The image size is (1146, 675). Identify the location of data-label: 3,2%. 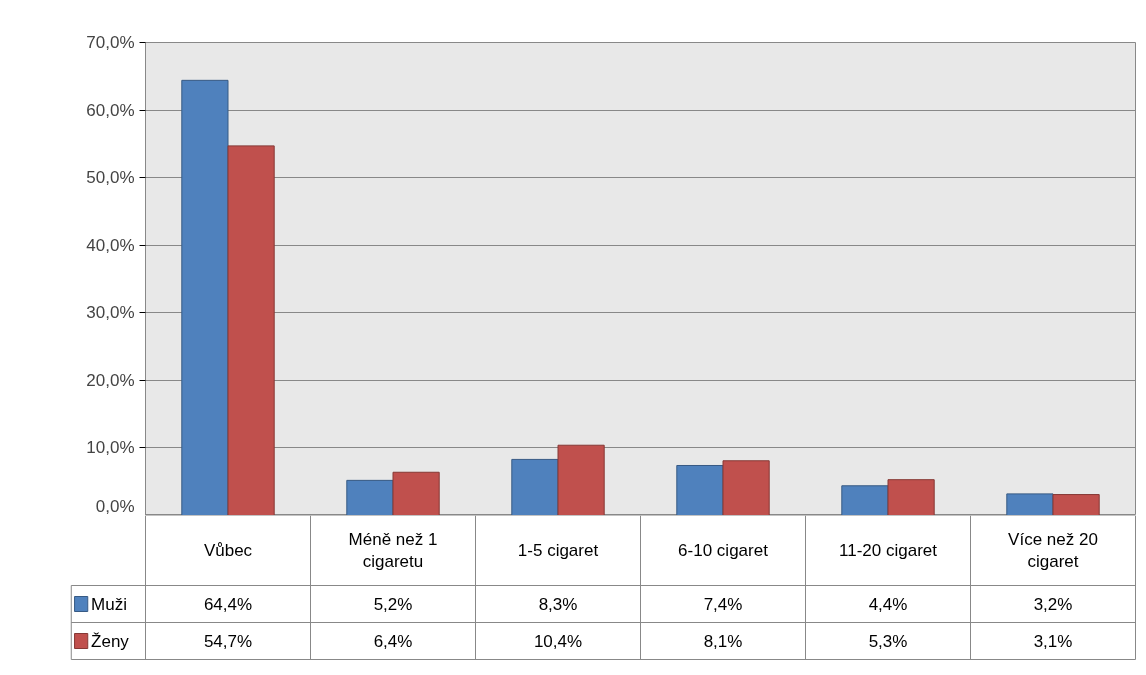
(1053, 604).